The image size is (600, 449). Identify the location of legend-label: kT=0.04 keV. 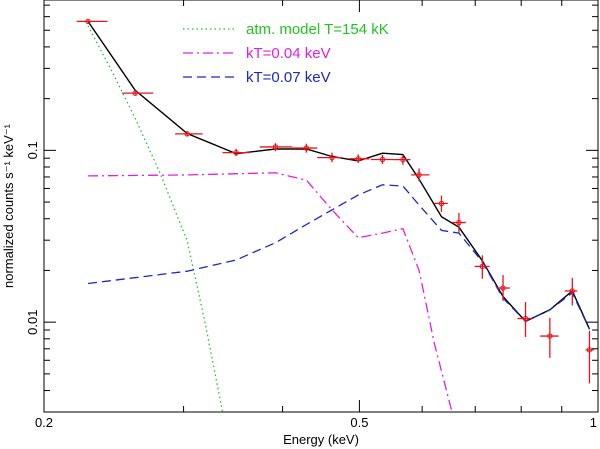
(288, 53).